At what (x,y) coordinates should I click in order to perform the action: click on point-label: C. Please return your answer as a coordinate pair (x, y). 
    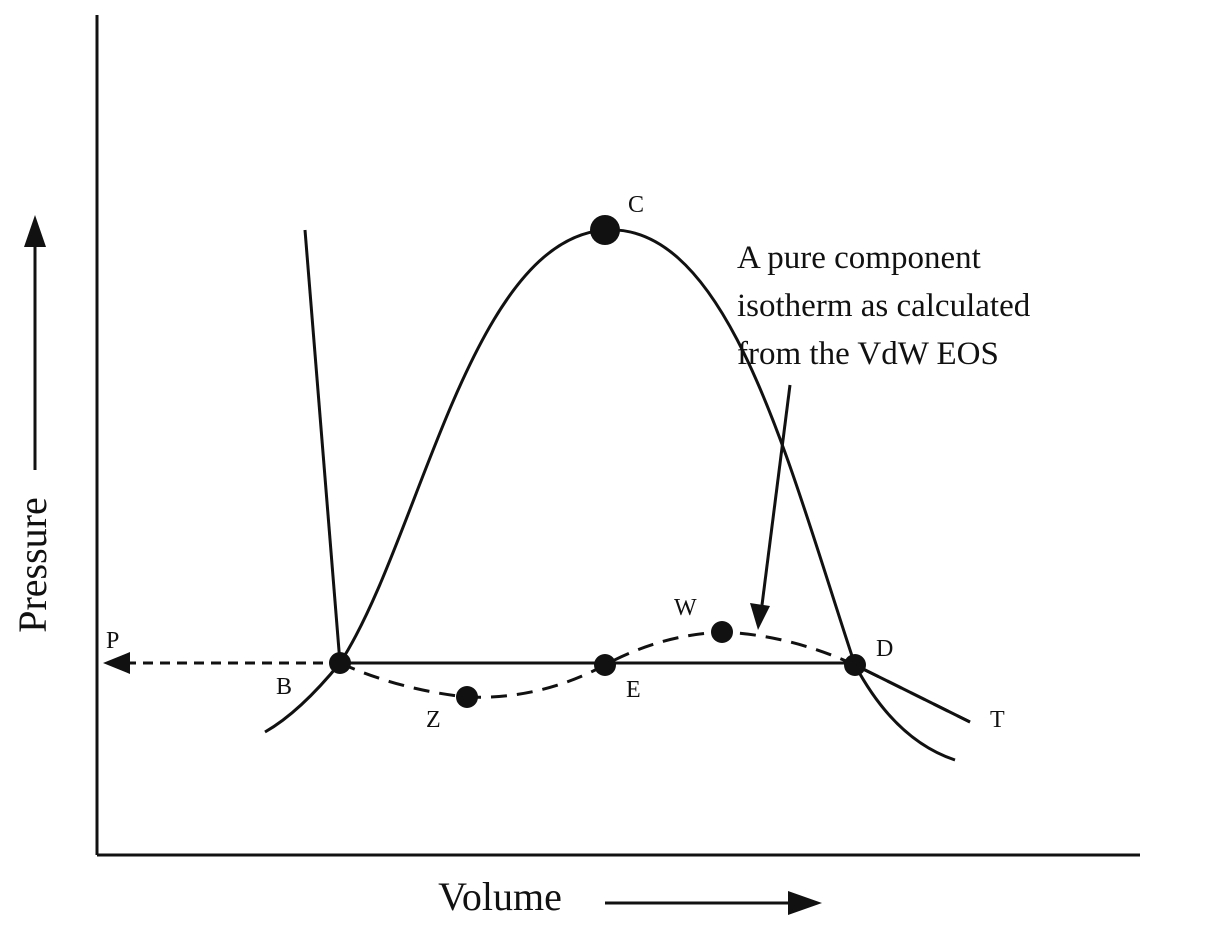
    Looking at the image, I should click on (636, 205).